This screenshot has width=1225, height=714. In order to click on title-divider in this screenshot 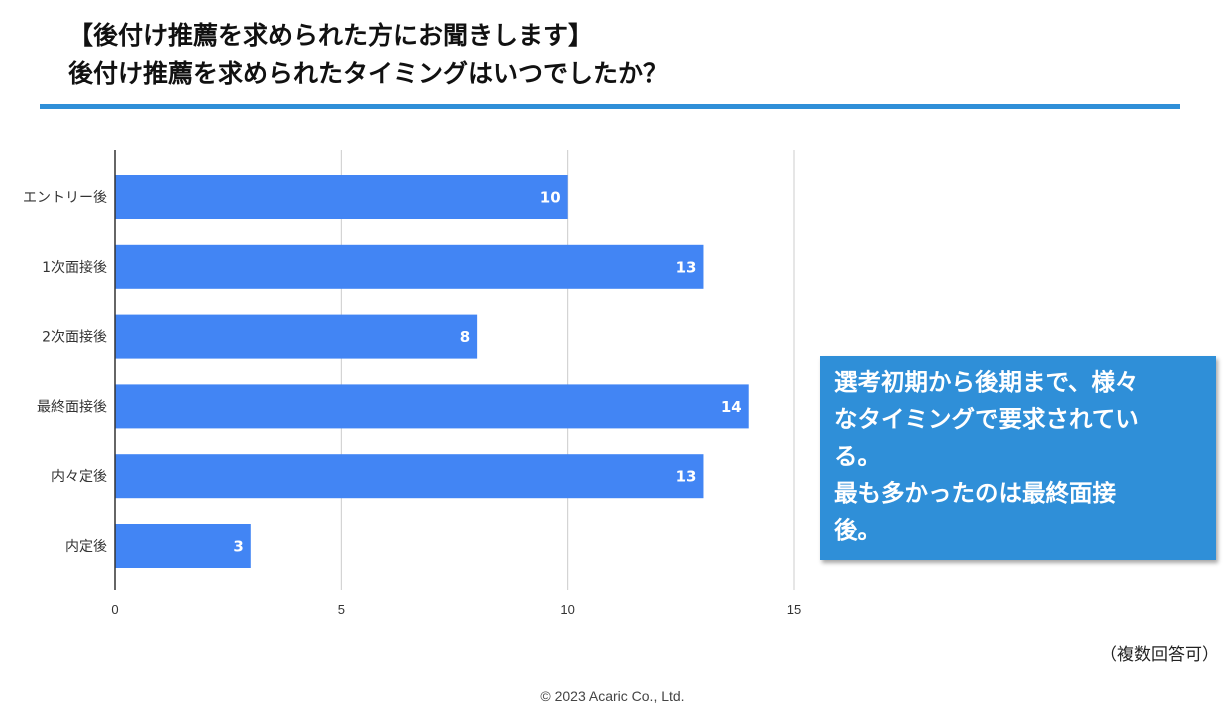, I will do `click(610, 106)`.